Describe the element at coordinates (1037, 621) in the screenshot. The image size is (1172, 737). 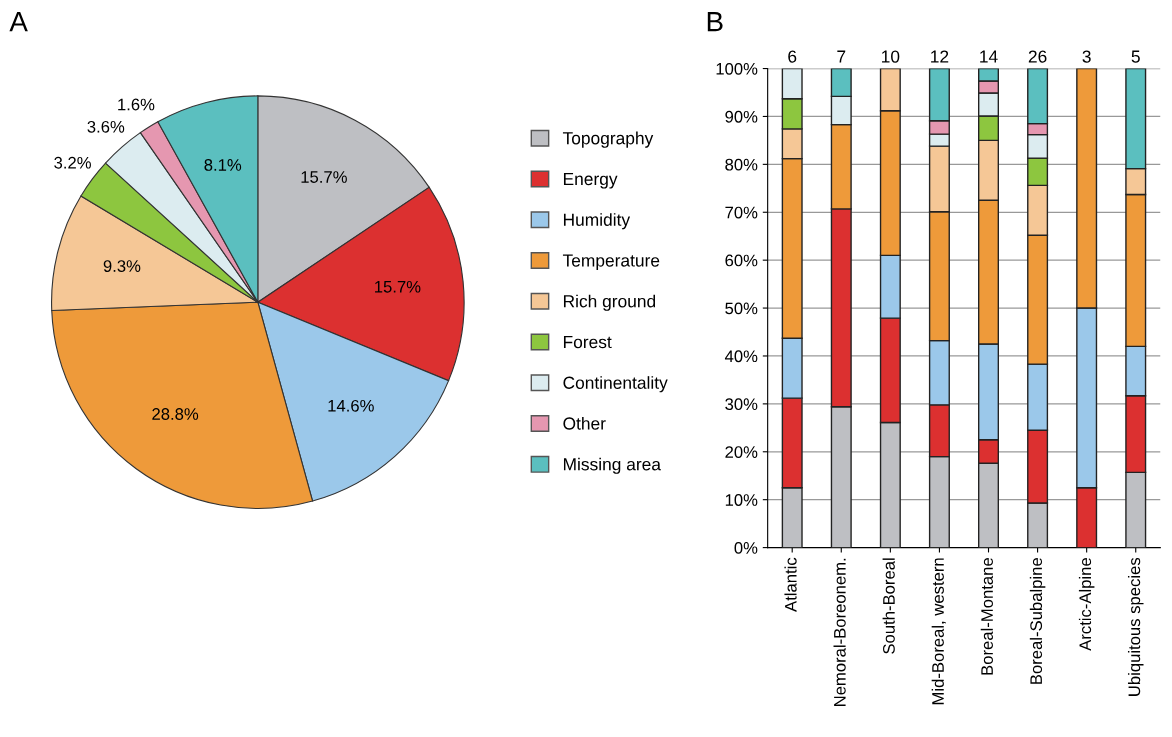
I see `x-tick-label: Boreal-Subalpine` at that location.